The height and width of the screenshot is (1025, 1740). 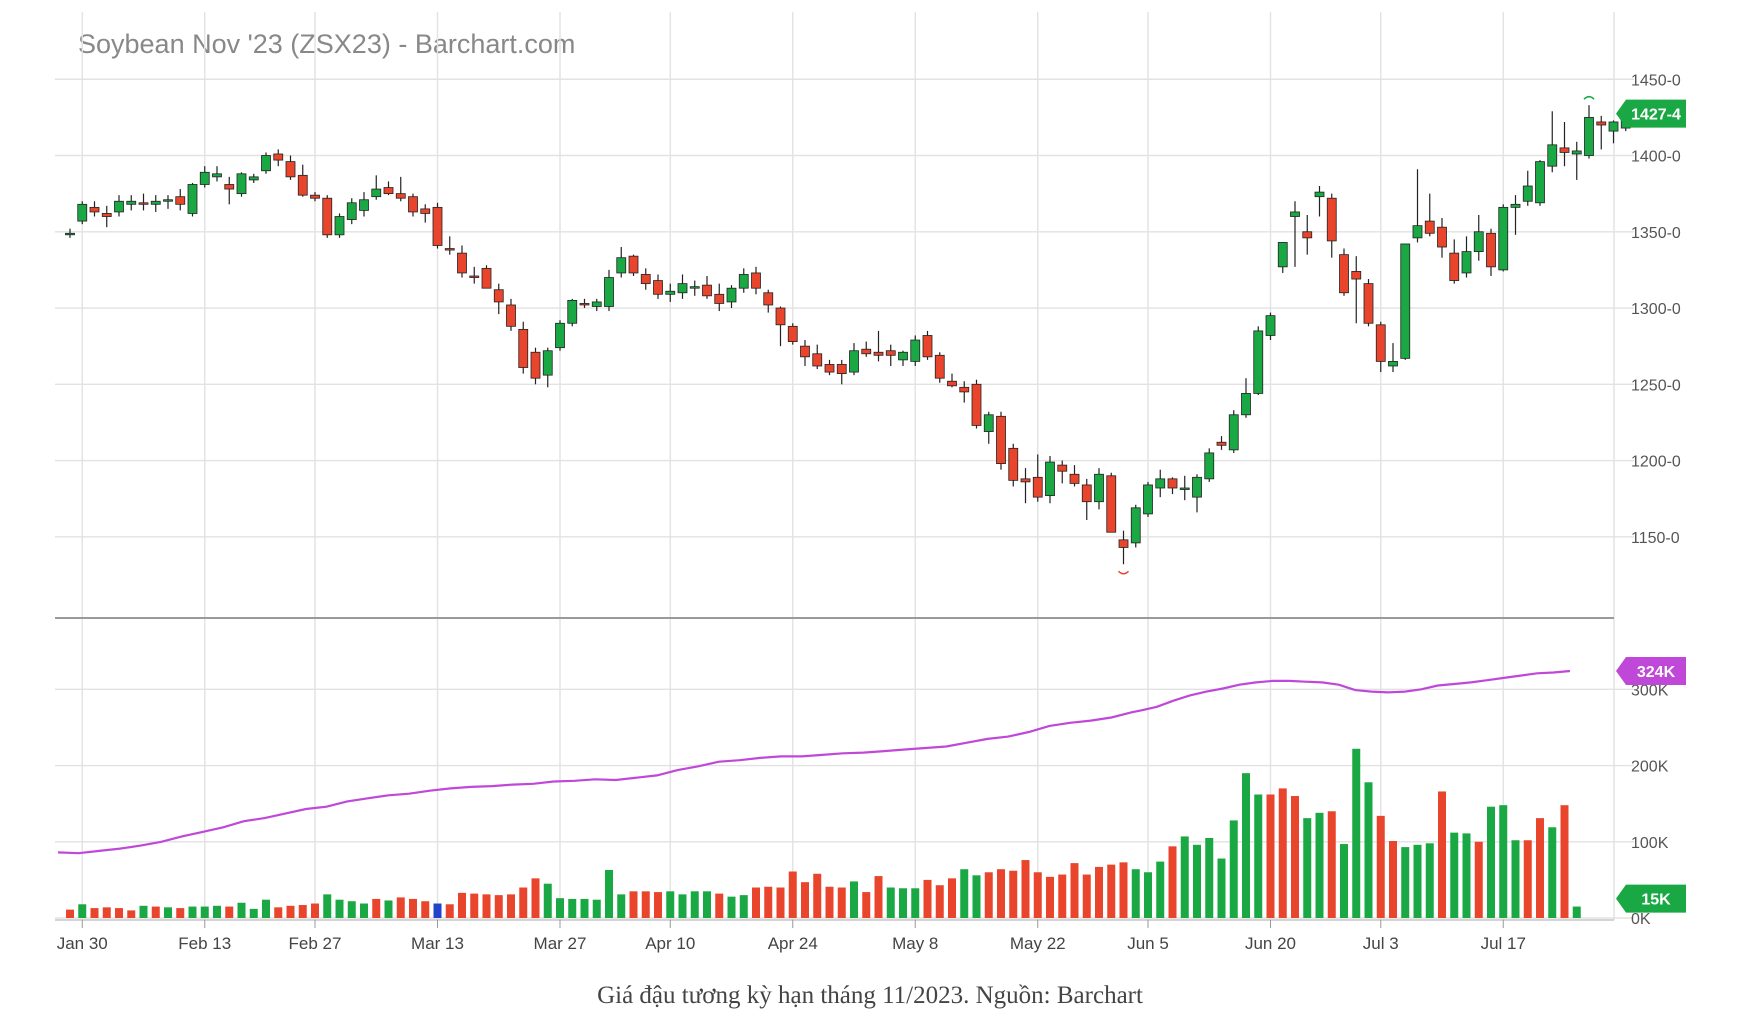 I want to click on x-tick-label: Mar 13, so click(x=437, y=943).